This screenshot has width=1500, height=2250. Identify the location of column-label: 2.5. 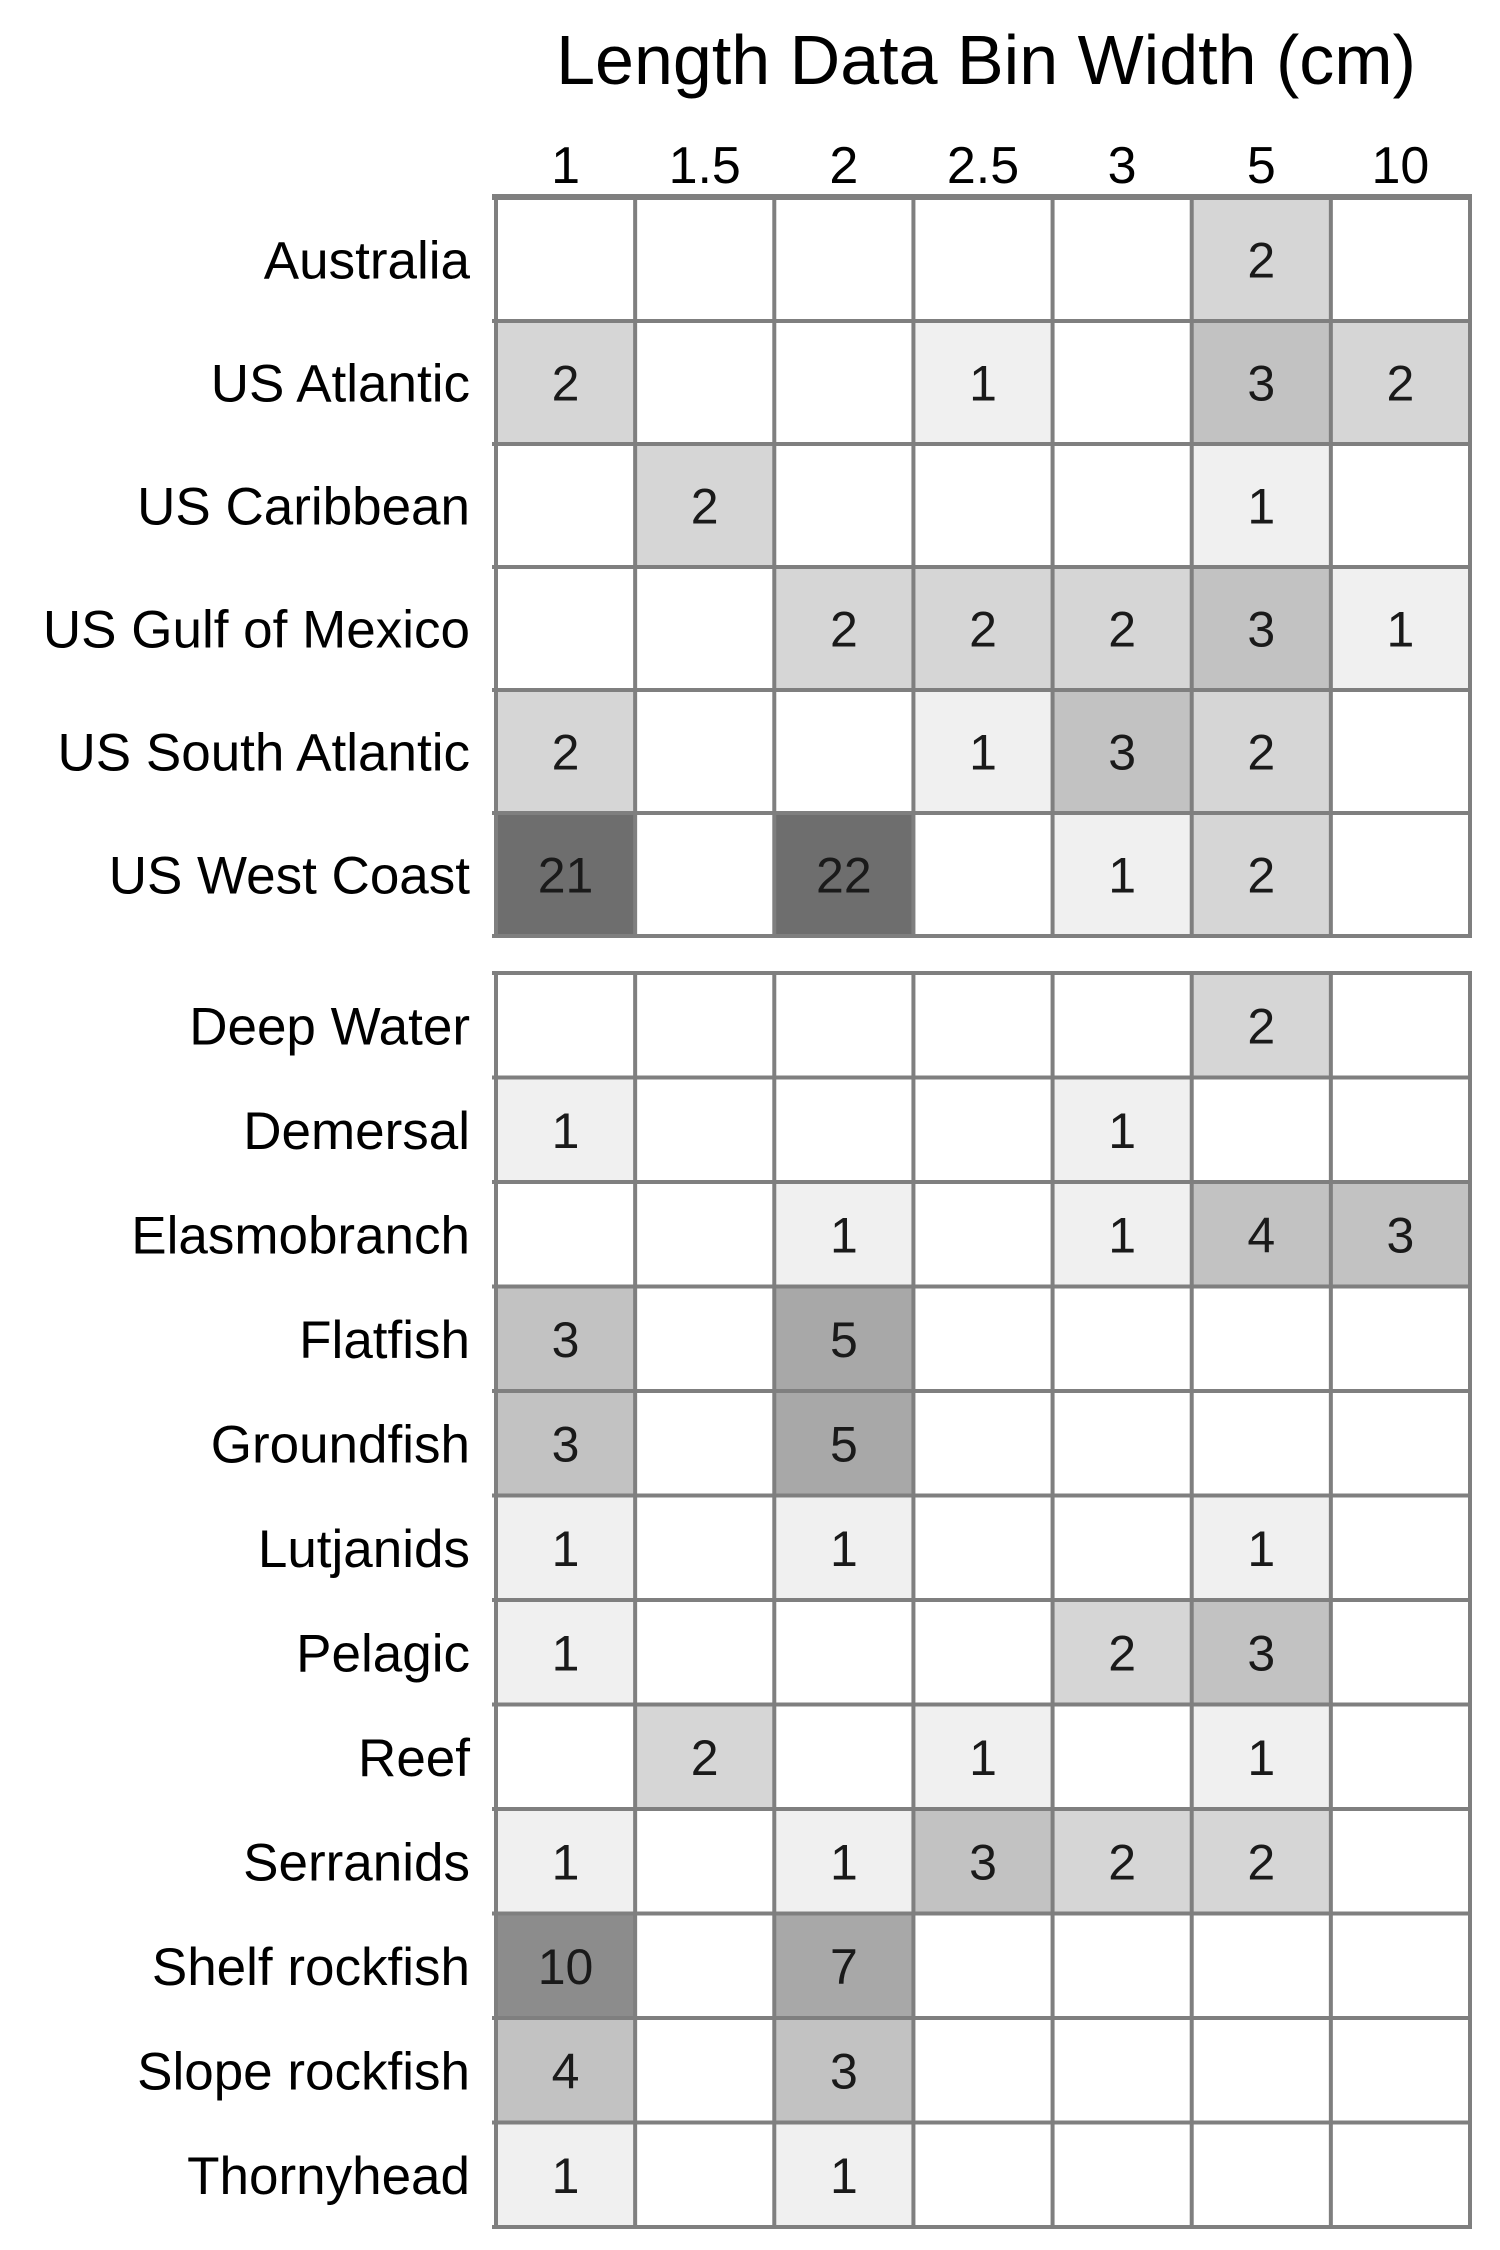
(983, 166).